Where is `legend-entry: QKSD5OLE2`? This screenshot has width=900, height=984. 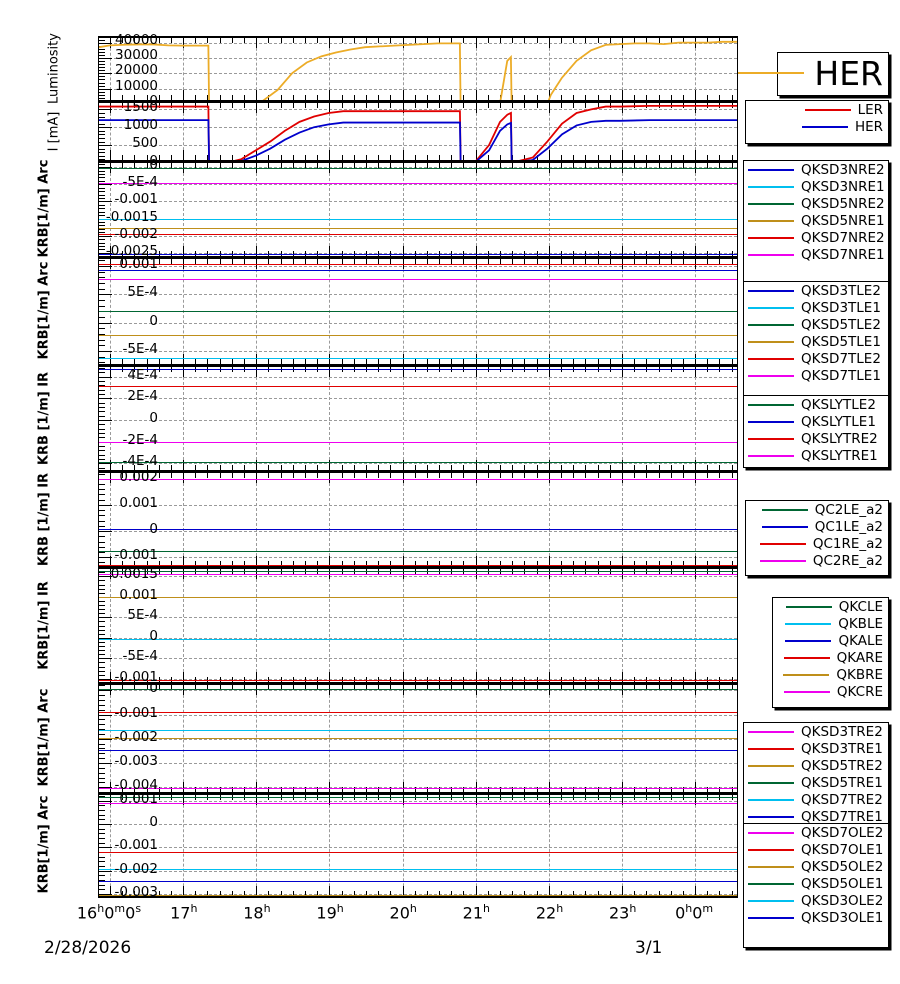
legend-entry: QKSD5OLE2 is located at coordinates (816, 866).